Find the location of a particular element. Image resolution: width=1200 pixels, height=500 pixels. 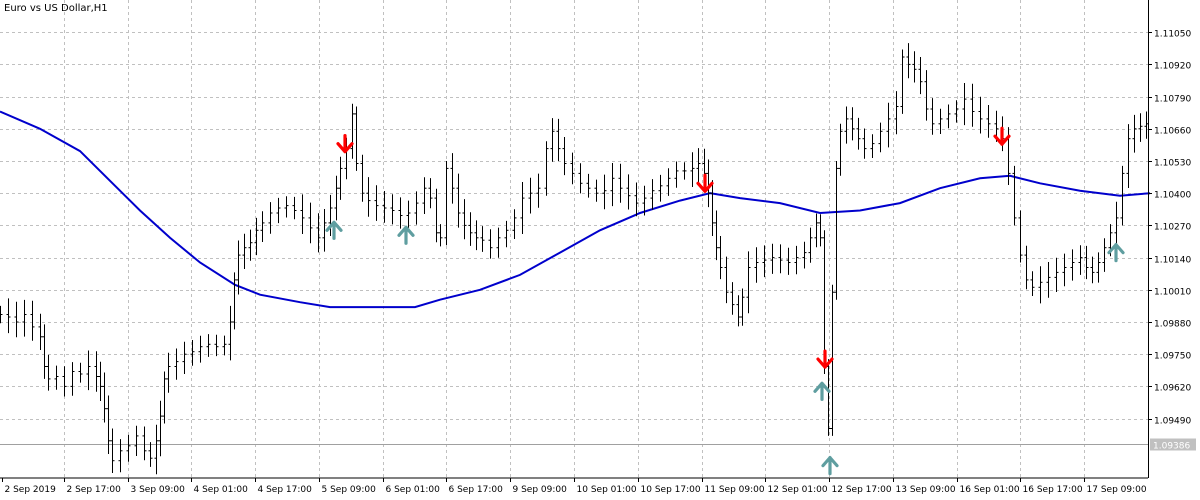

x-tick-label: 6 Sep 01:00 is located at coordinates (413, 490).